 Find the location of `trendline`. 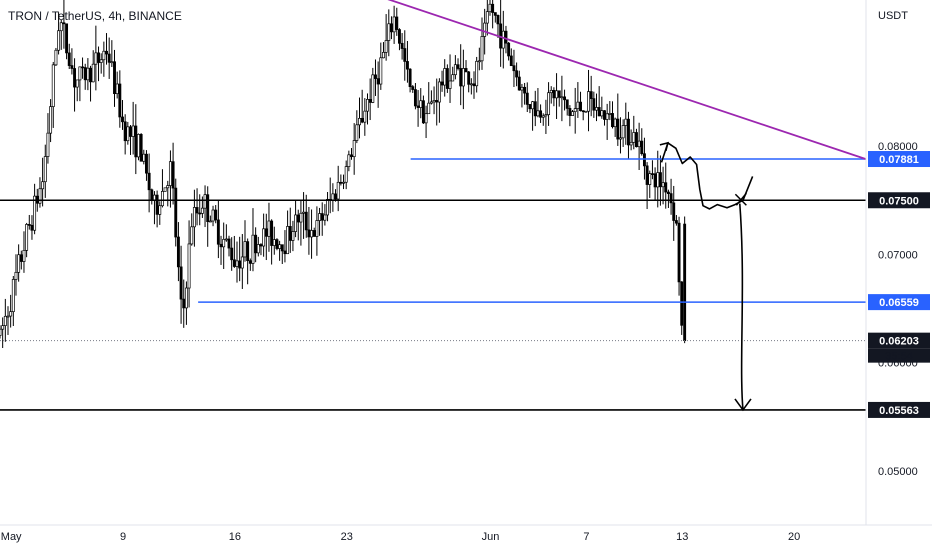

trendline is located at coordinates (627, 80).